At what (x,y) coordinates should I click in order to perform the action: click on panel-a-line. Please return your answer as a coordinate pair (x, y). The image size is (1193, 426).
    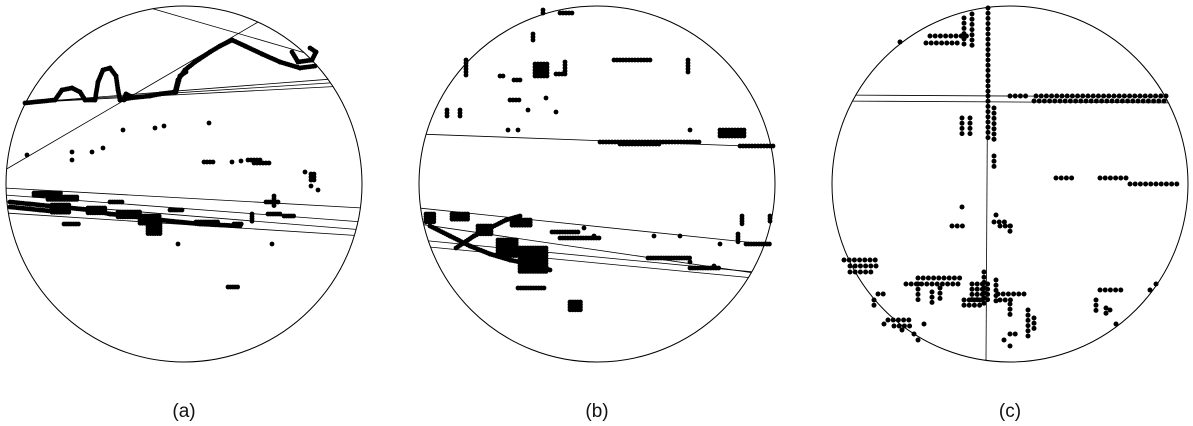
    Looking at the image, I should click on (179, 95).